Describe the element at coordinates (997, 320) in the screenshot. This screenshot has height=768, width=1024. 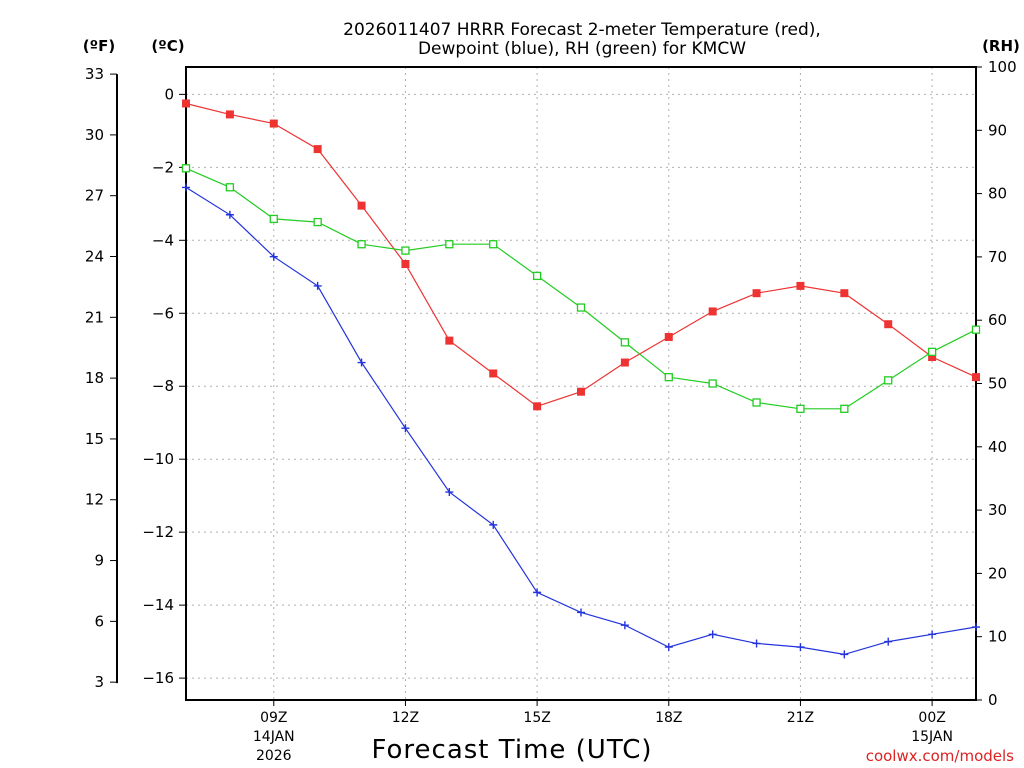
I see `rh-tick-label: 60` at that location.